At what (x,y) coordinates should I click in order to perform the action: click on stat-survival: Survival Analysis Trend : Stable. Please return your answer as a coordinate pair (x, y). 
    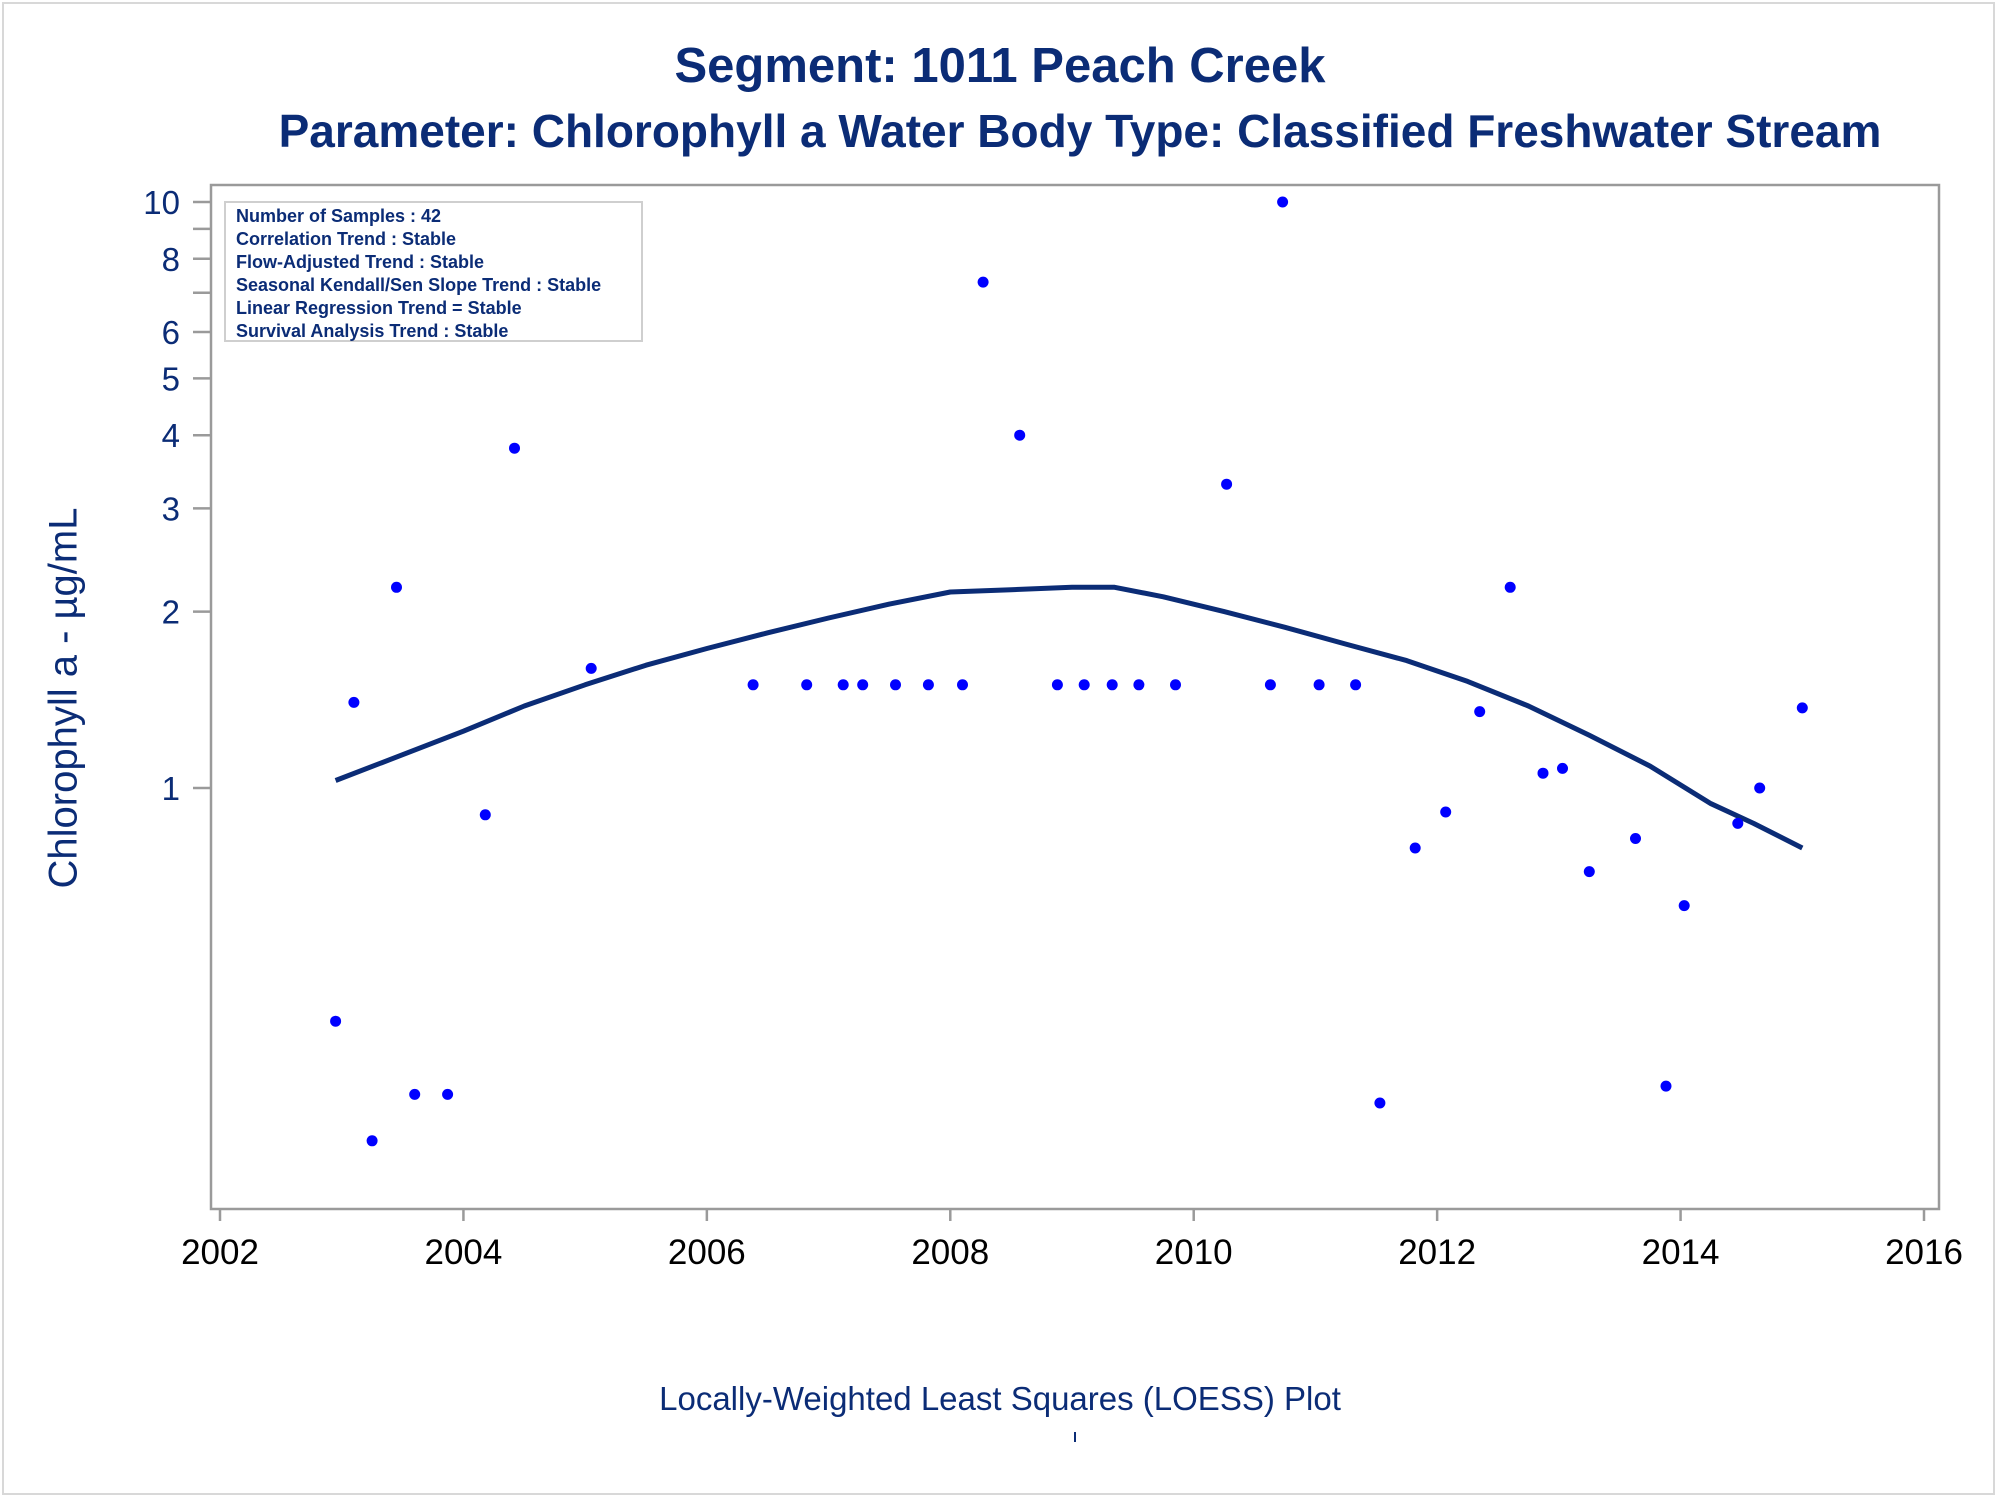
    Looking at the image, I should click on (372, 331).